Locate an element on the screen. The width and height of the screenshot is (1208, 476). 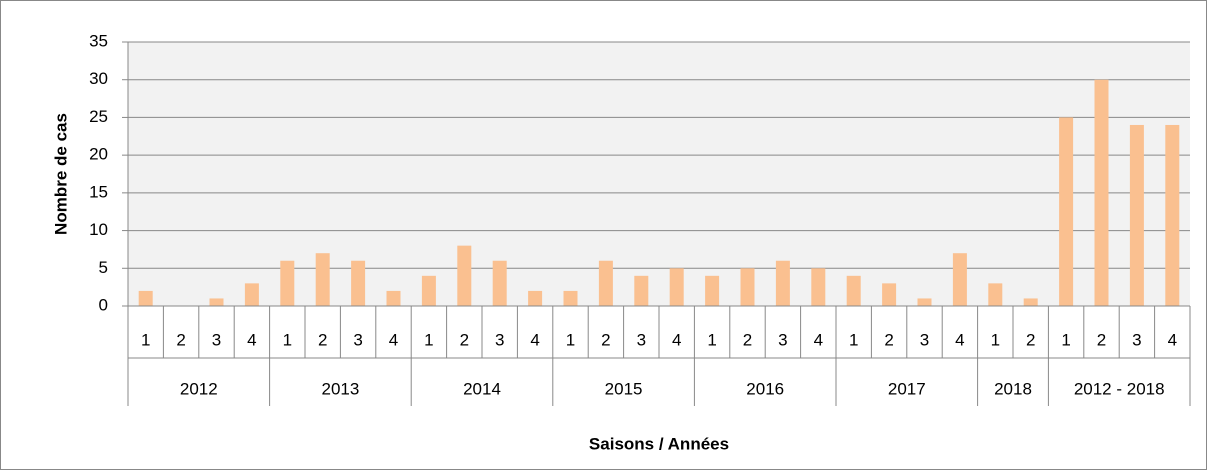
y-tick-label: 30 is located at coordinates (98, 78).